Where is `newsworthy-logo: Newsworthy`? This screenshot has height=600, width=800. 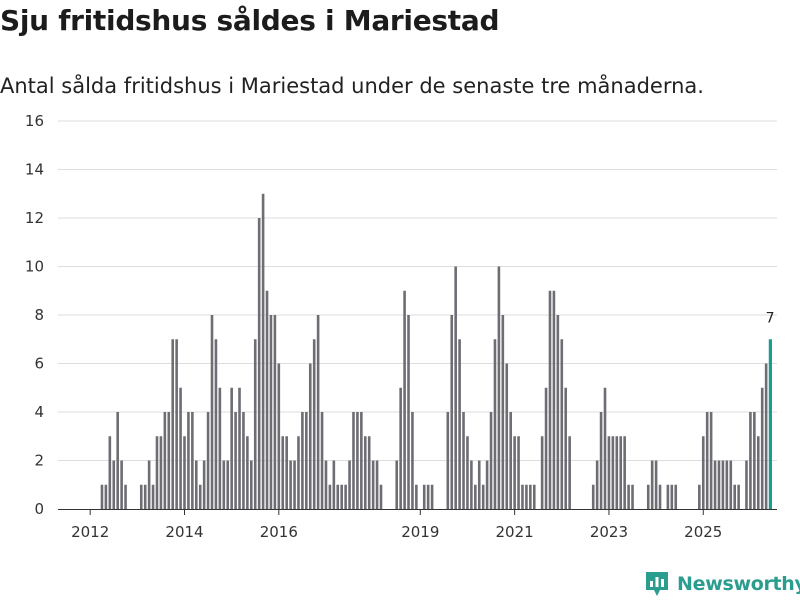
newsworthy-logo: Newsworthy is located at coordinates (722, 584).